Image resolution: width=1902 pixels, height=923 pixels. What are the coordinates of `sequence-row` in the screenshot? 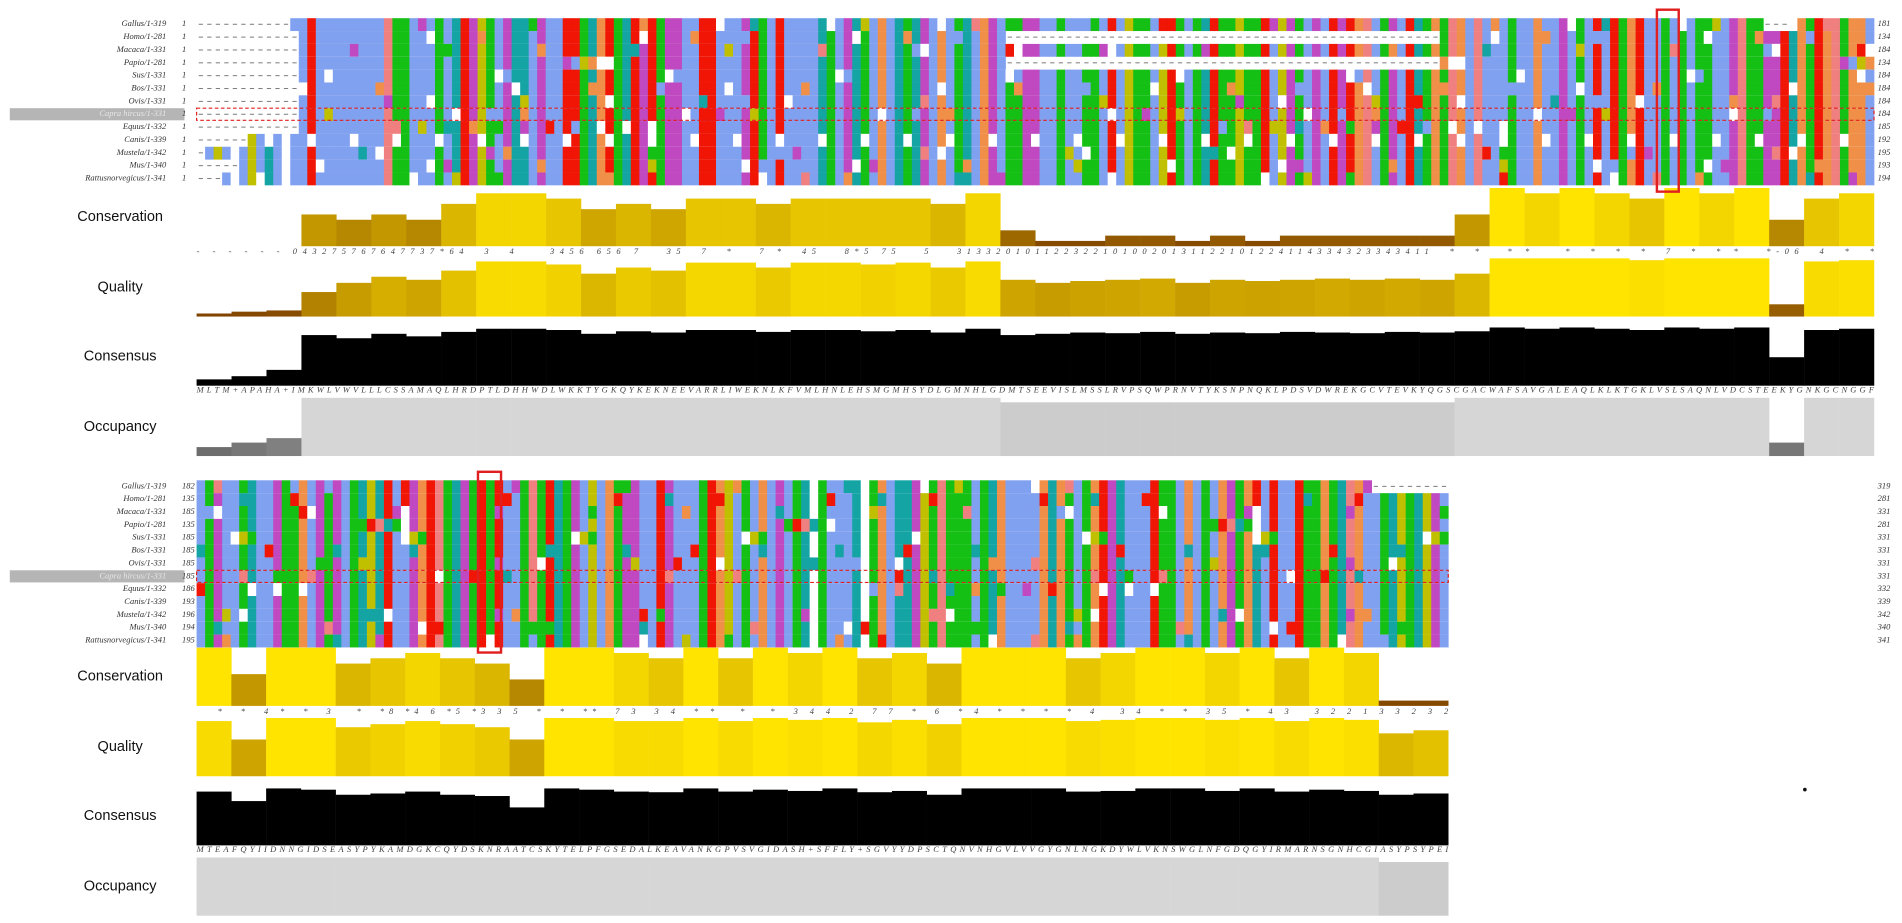 It's located at (1036, 37).